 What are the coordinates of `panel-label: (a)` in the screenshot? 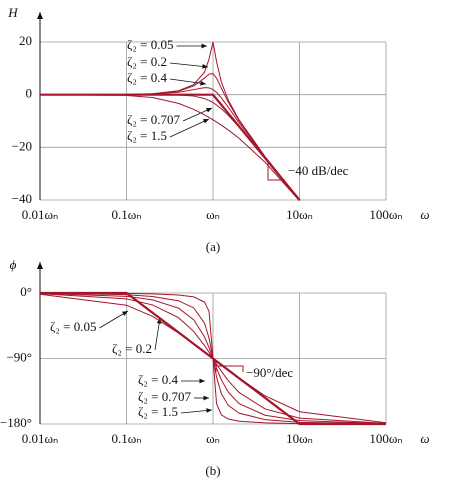 It's located at (213, 246).